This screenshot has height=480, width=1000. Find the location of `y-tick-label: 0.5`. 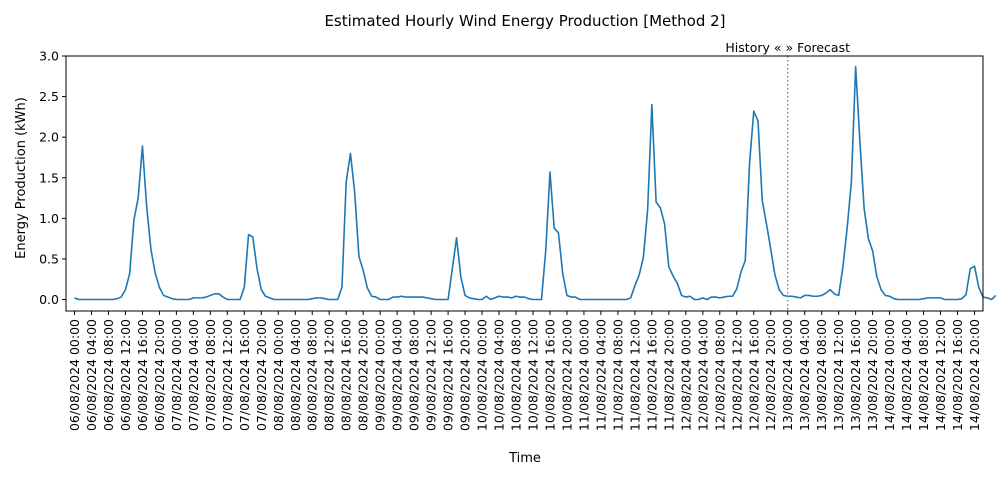

y-tick-label: 0.5 is located at coordinates (49, 258).